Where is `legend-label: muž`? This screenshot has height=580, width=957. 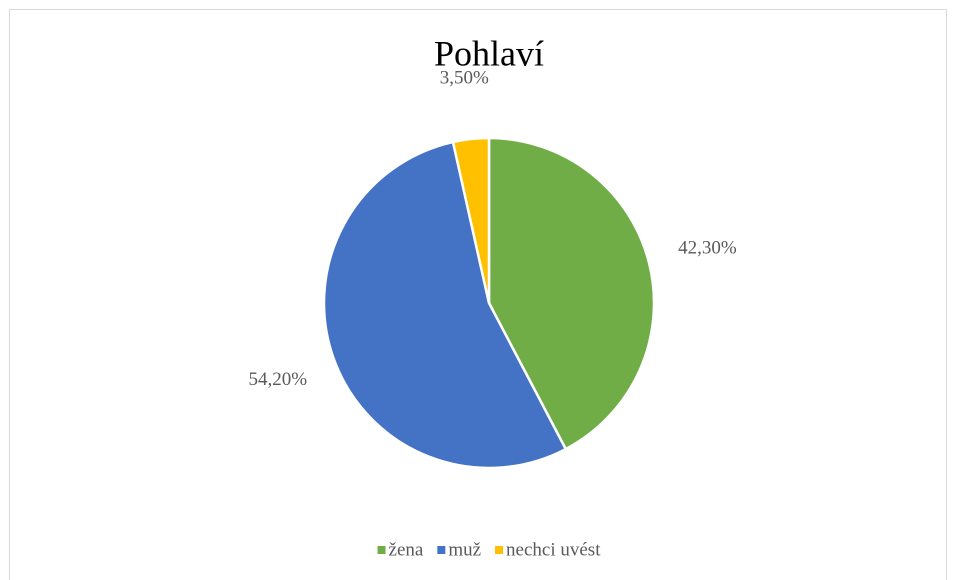
legend-label: muž is located at coordinates (464, 549).